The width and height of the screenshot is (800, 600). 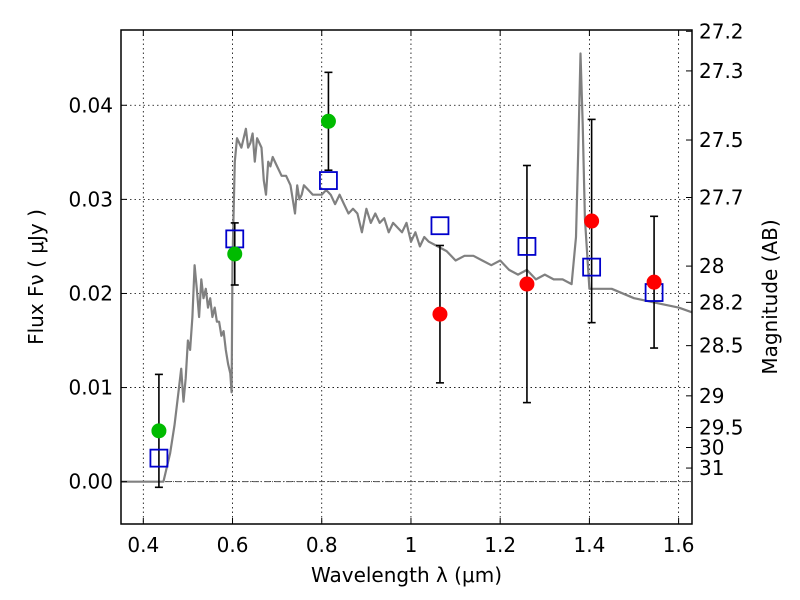 What do you see at coordinates (679, 545) in the screenshot?
I see `x-tick-label: 1.6` at bounding box center [679, 545].